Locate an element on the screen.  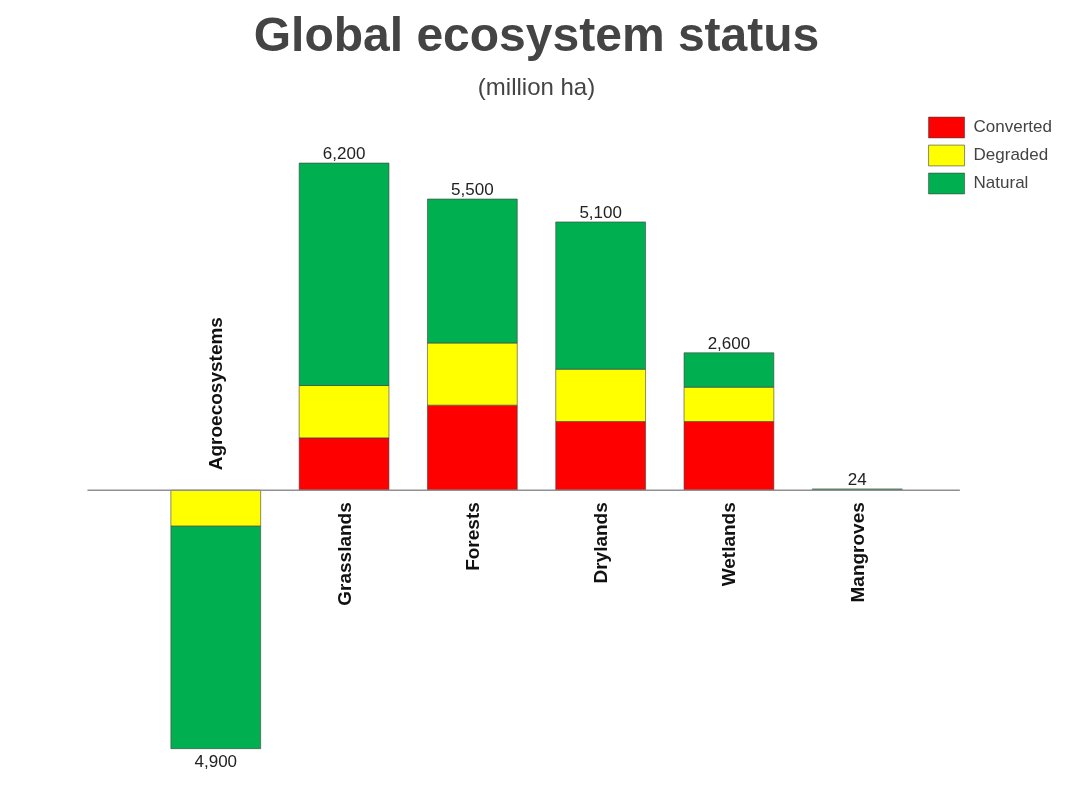
annotation: 6,200 is located at coordinates (344, 154).